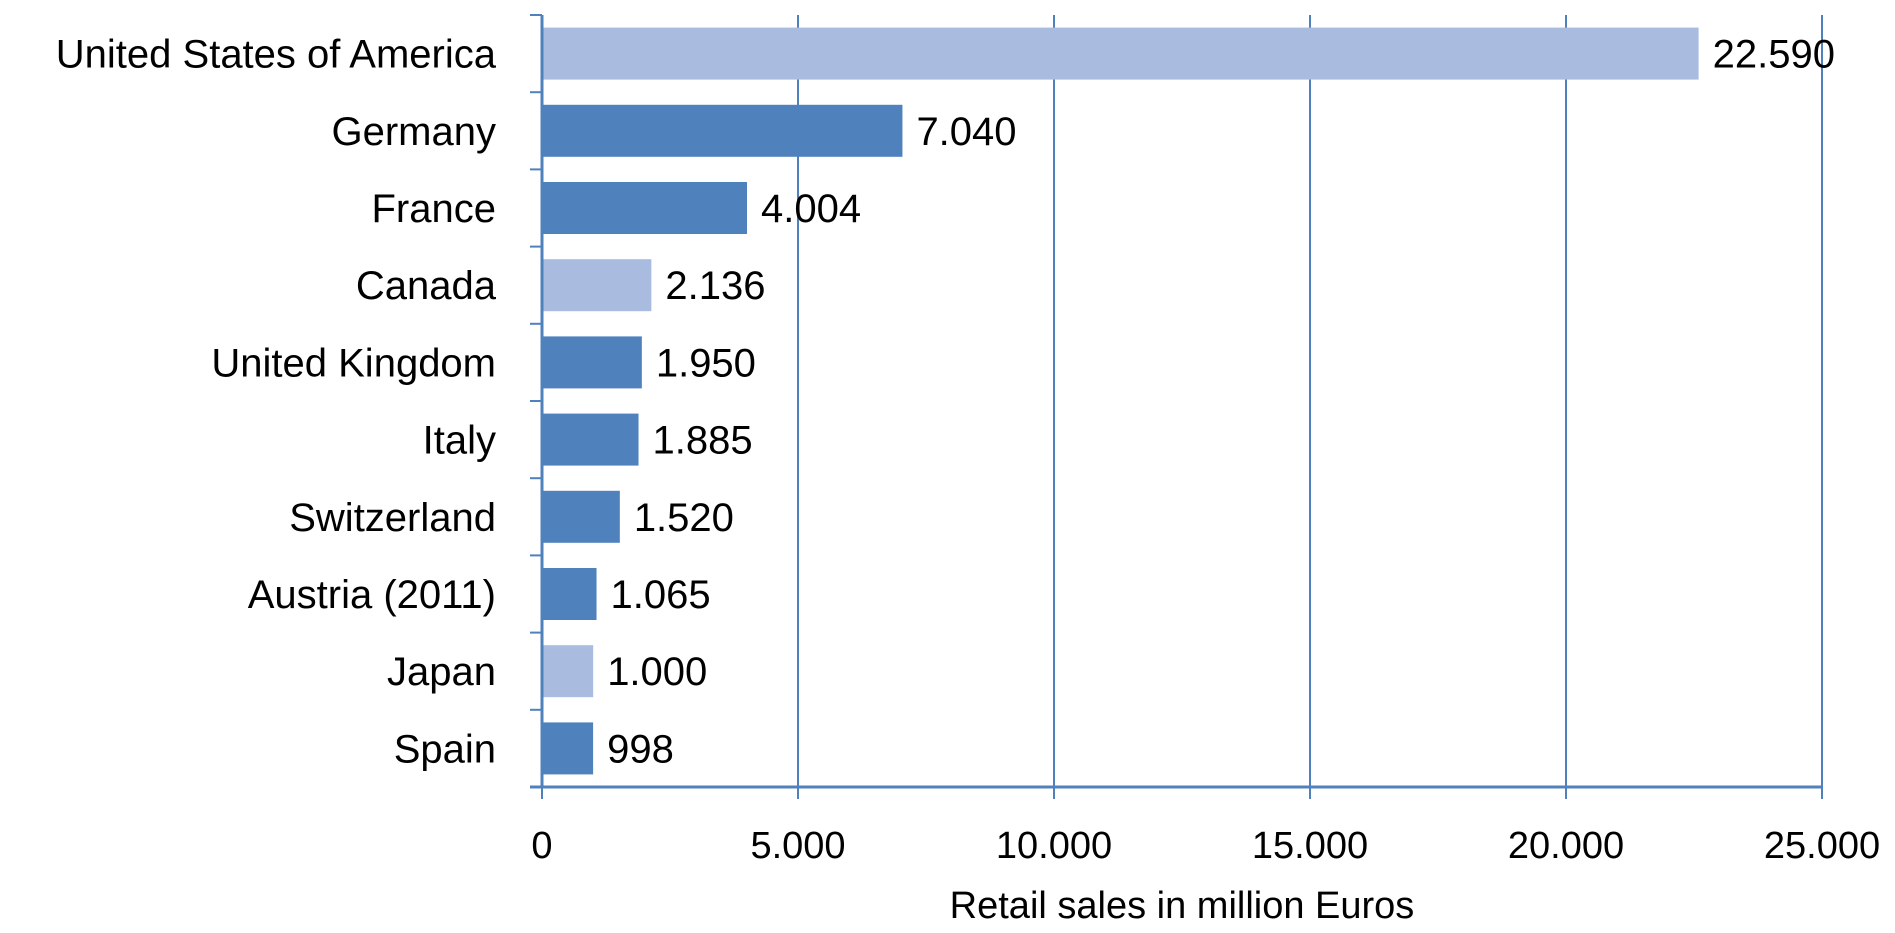  Describe the element at coordinates (445, 749) in the screenshot. I see `category-label: Spain` at that location.